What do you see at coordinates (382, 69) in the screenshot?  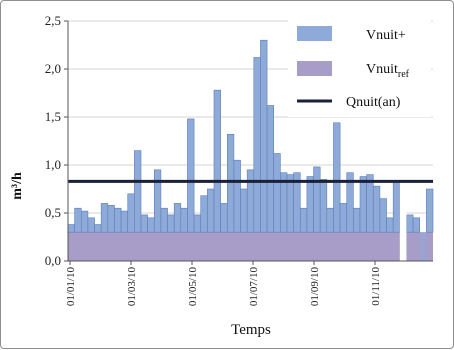 I see `legend-label-vnuit-ref-base: Vnuit` at bounding box center [382, 69].